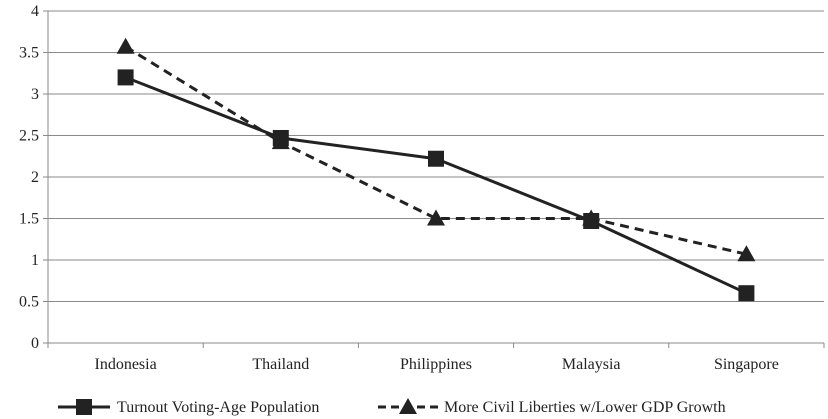 This screenshot has height=419, width=828. I want to click on y-tick-label: 0.5, so click(29, 302).